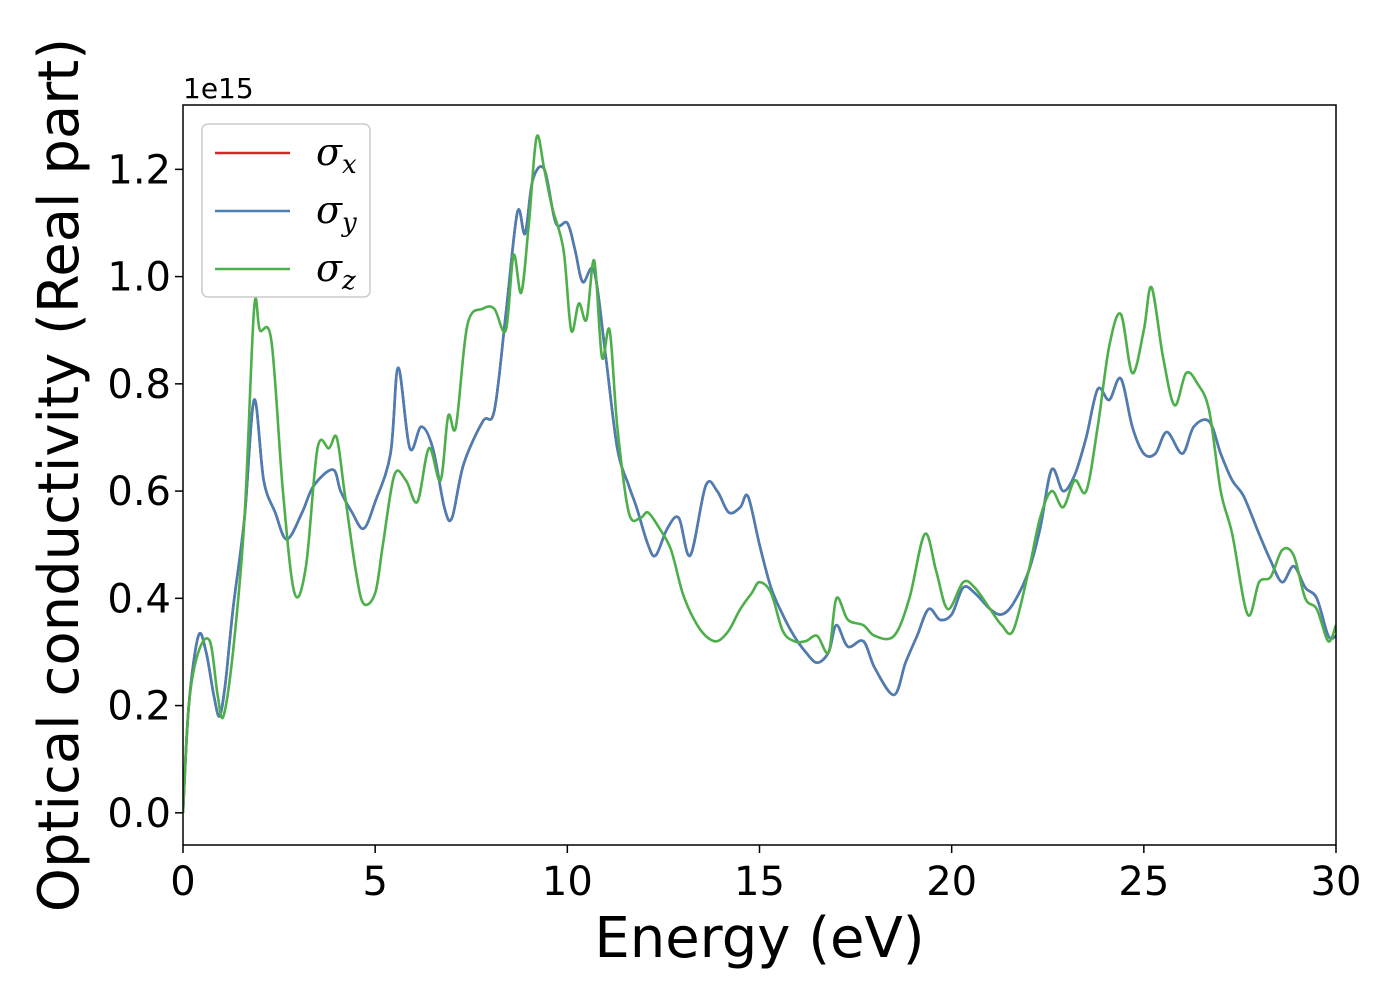  What do you see at coordinates (182, 882) in the screenshot?
I see `x-tick-label: 0` at bounding box center [182, 882].